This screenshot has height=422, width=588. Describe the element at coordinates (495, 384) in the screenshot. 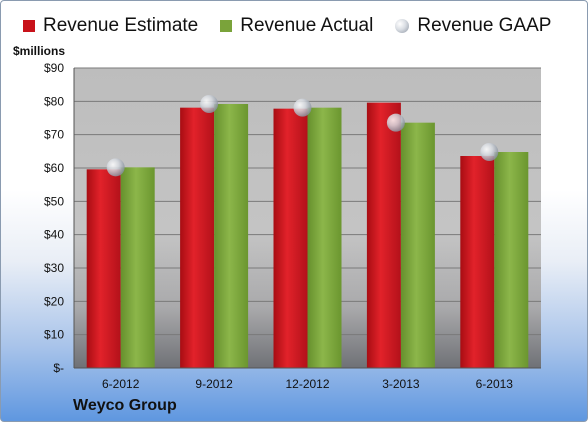

I see `x-tick-label: 6-2013` at that location.